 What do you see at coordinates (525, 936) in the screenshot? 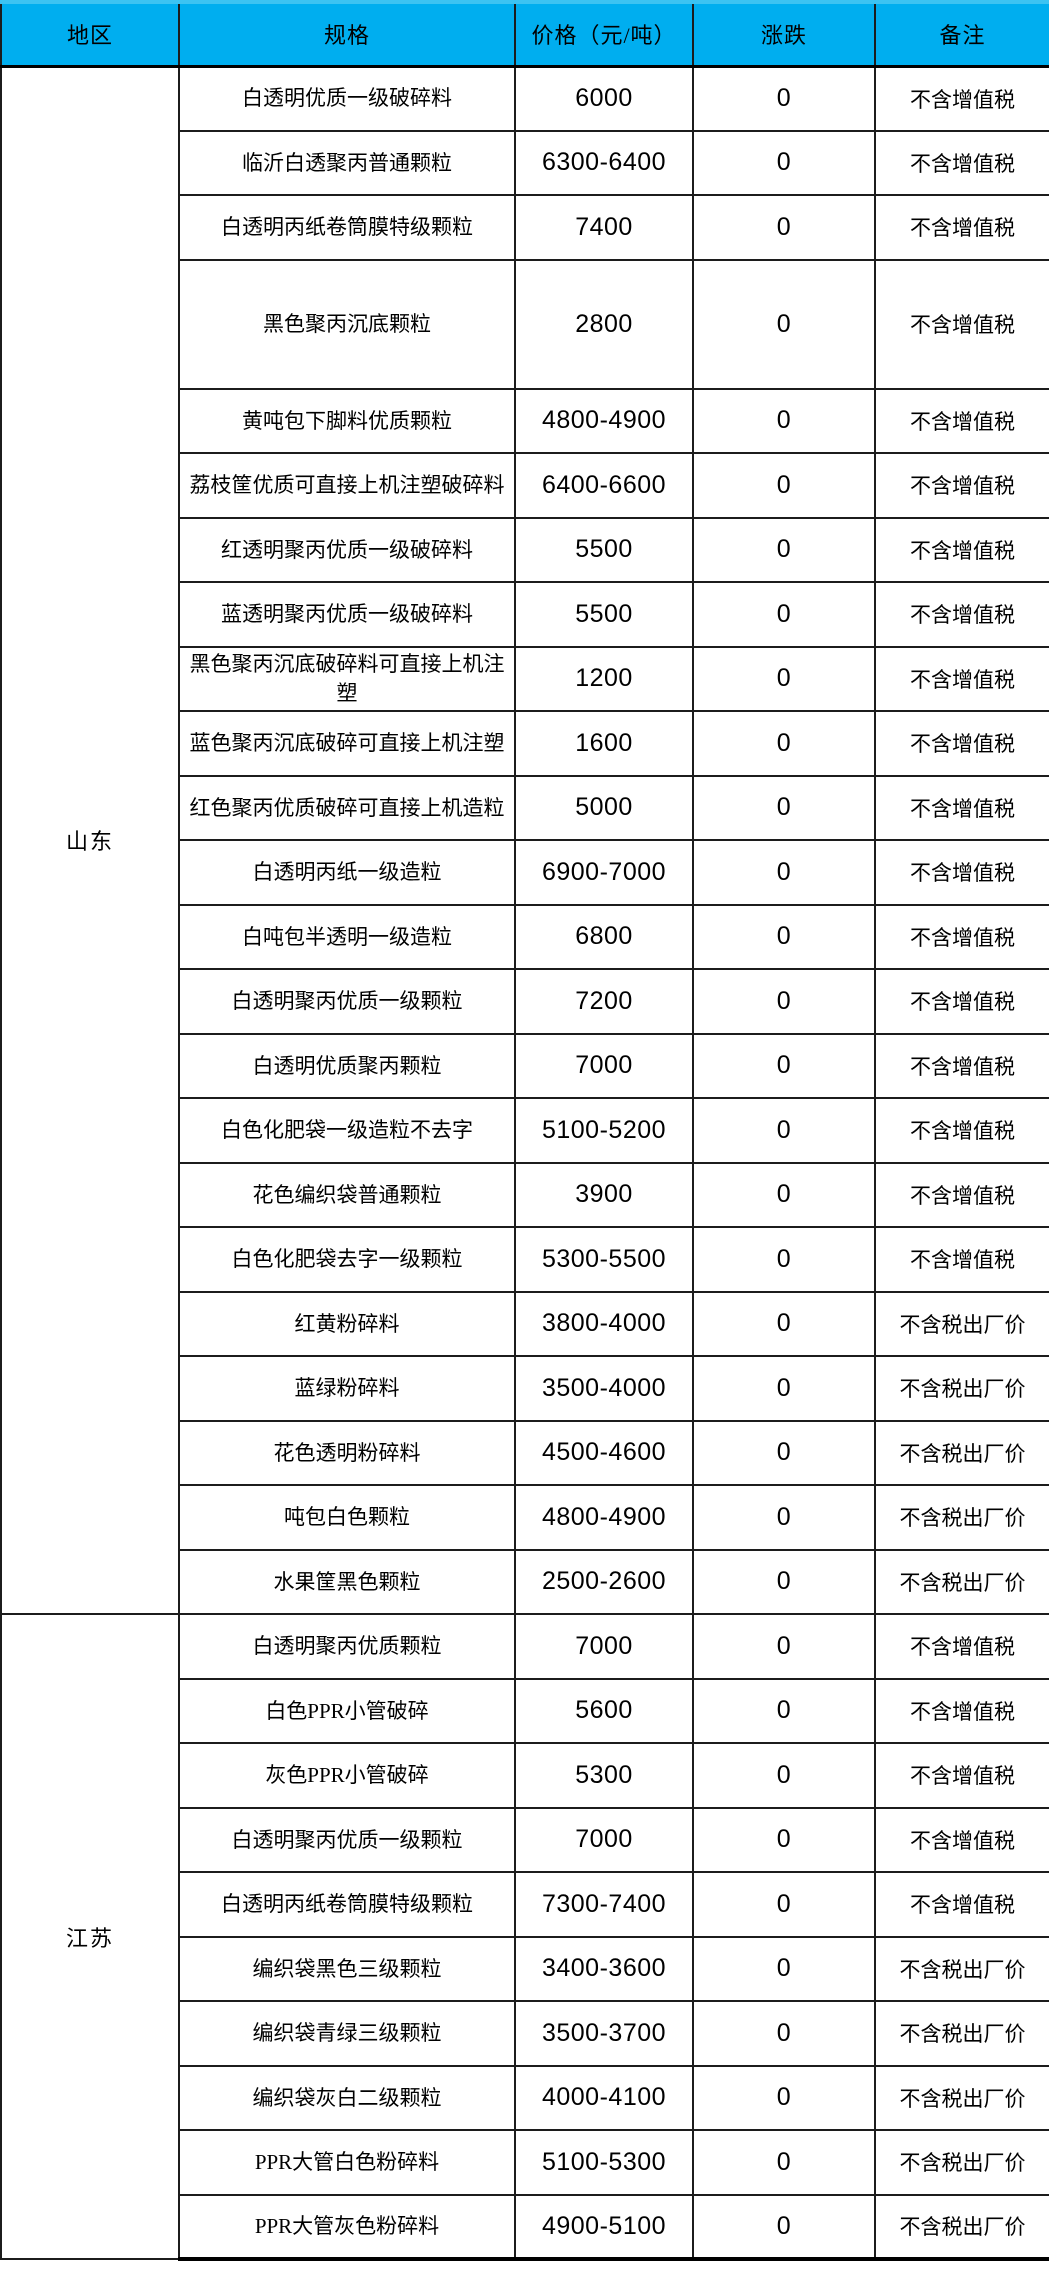
I see `table-row: 白吨包半透明一级造粒 6800 0 不含增值税` at bounding box center [525, 936].